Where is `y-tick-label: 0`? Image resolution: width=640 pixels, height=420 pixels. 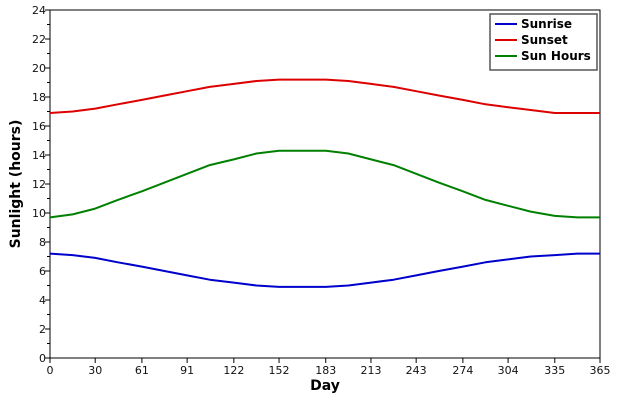
y-tick-label: 0 is located at coordinates (42, 358).